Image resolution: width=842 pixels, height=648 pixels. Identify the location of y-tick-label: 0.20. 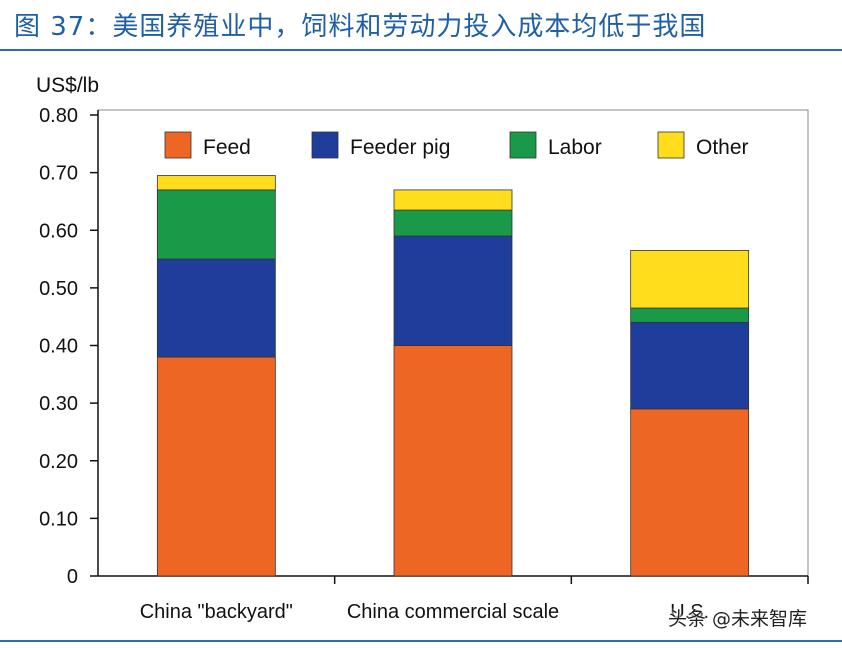
(58, 462).